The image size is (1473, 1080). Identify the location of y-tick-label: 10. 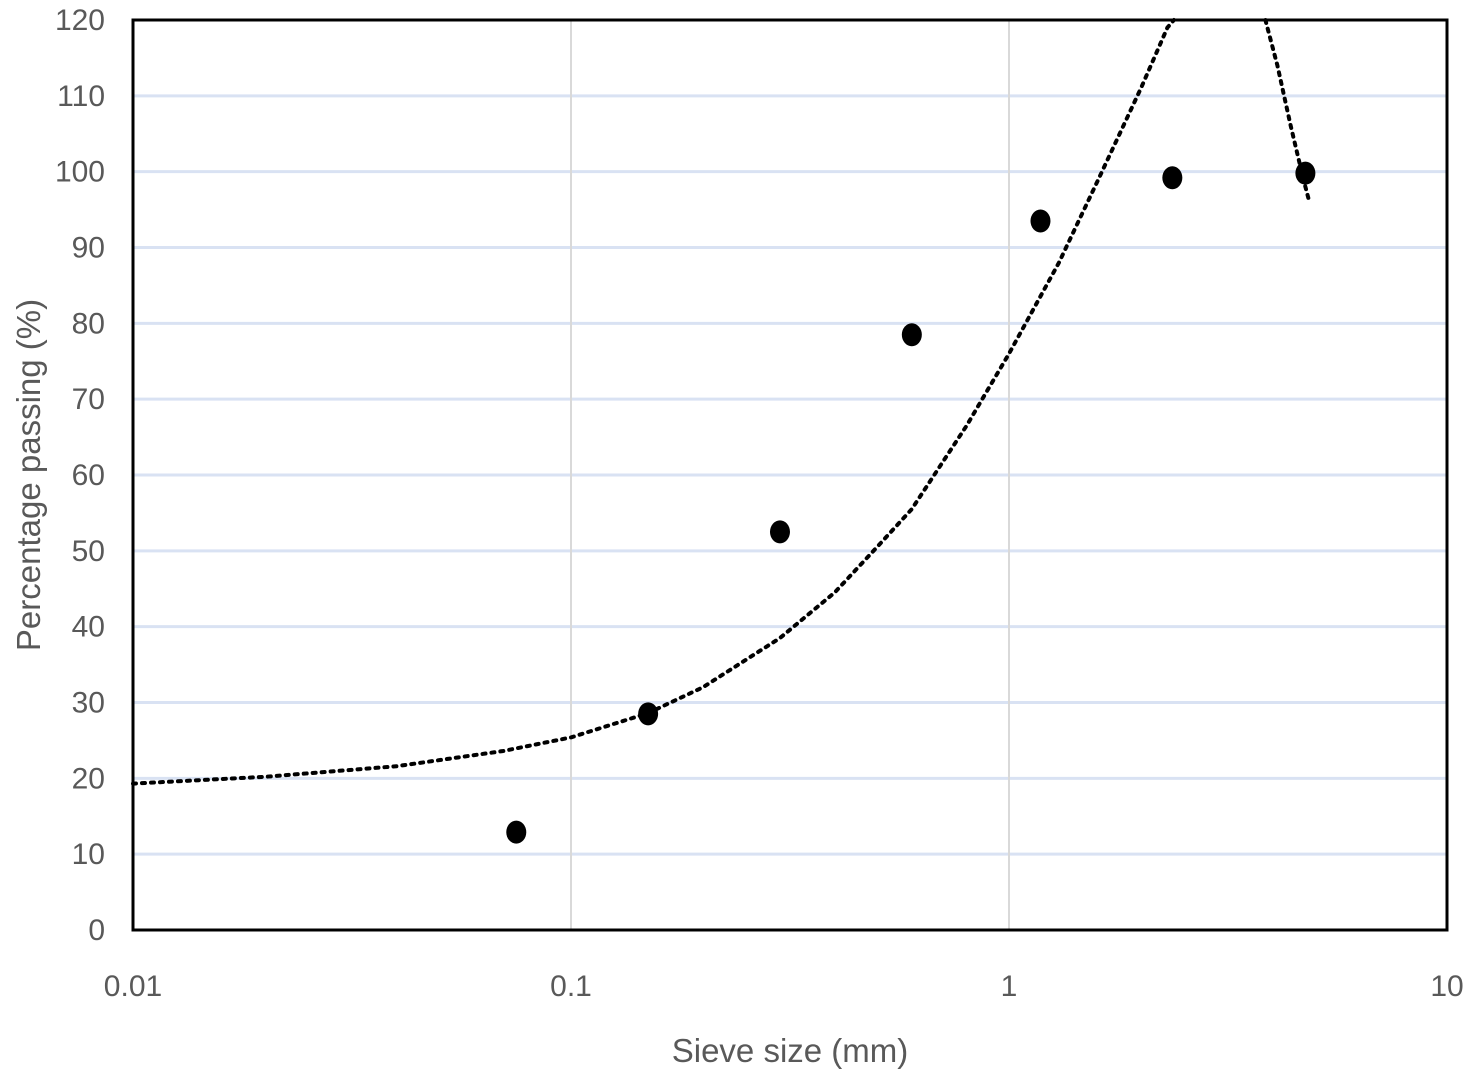
(88, 854).